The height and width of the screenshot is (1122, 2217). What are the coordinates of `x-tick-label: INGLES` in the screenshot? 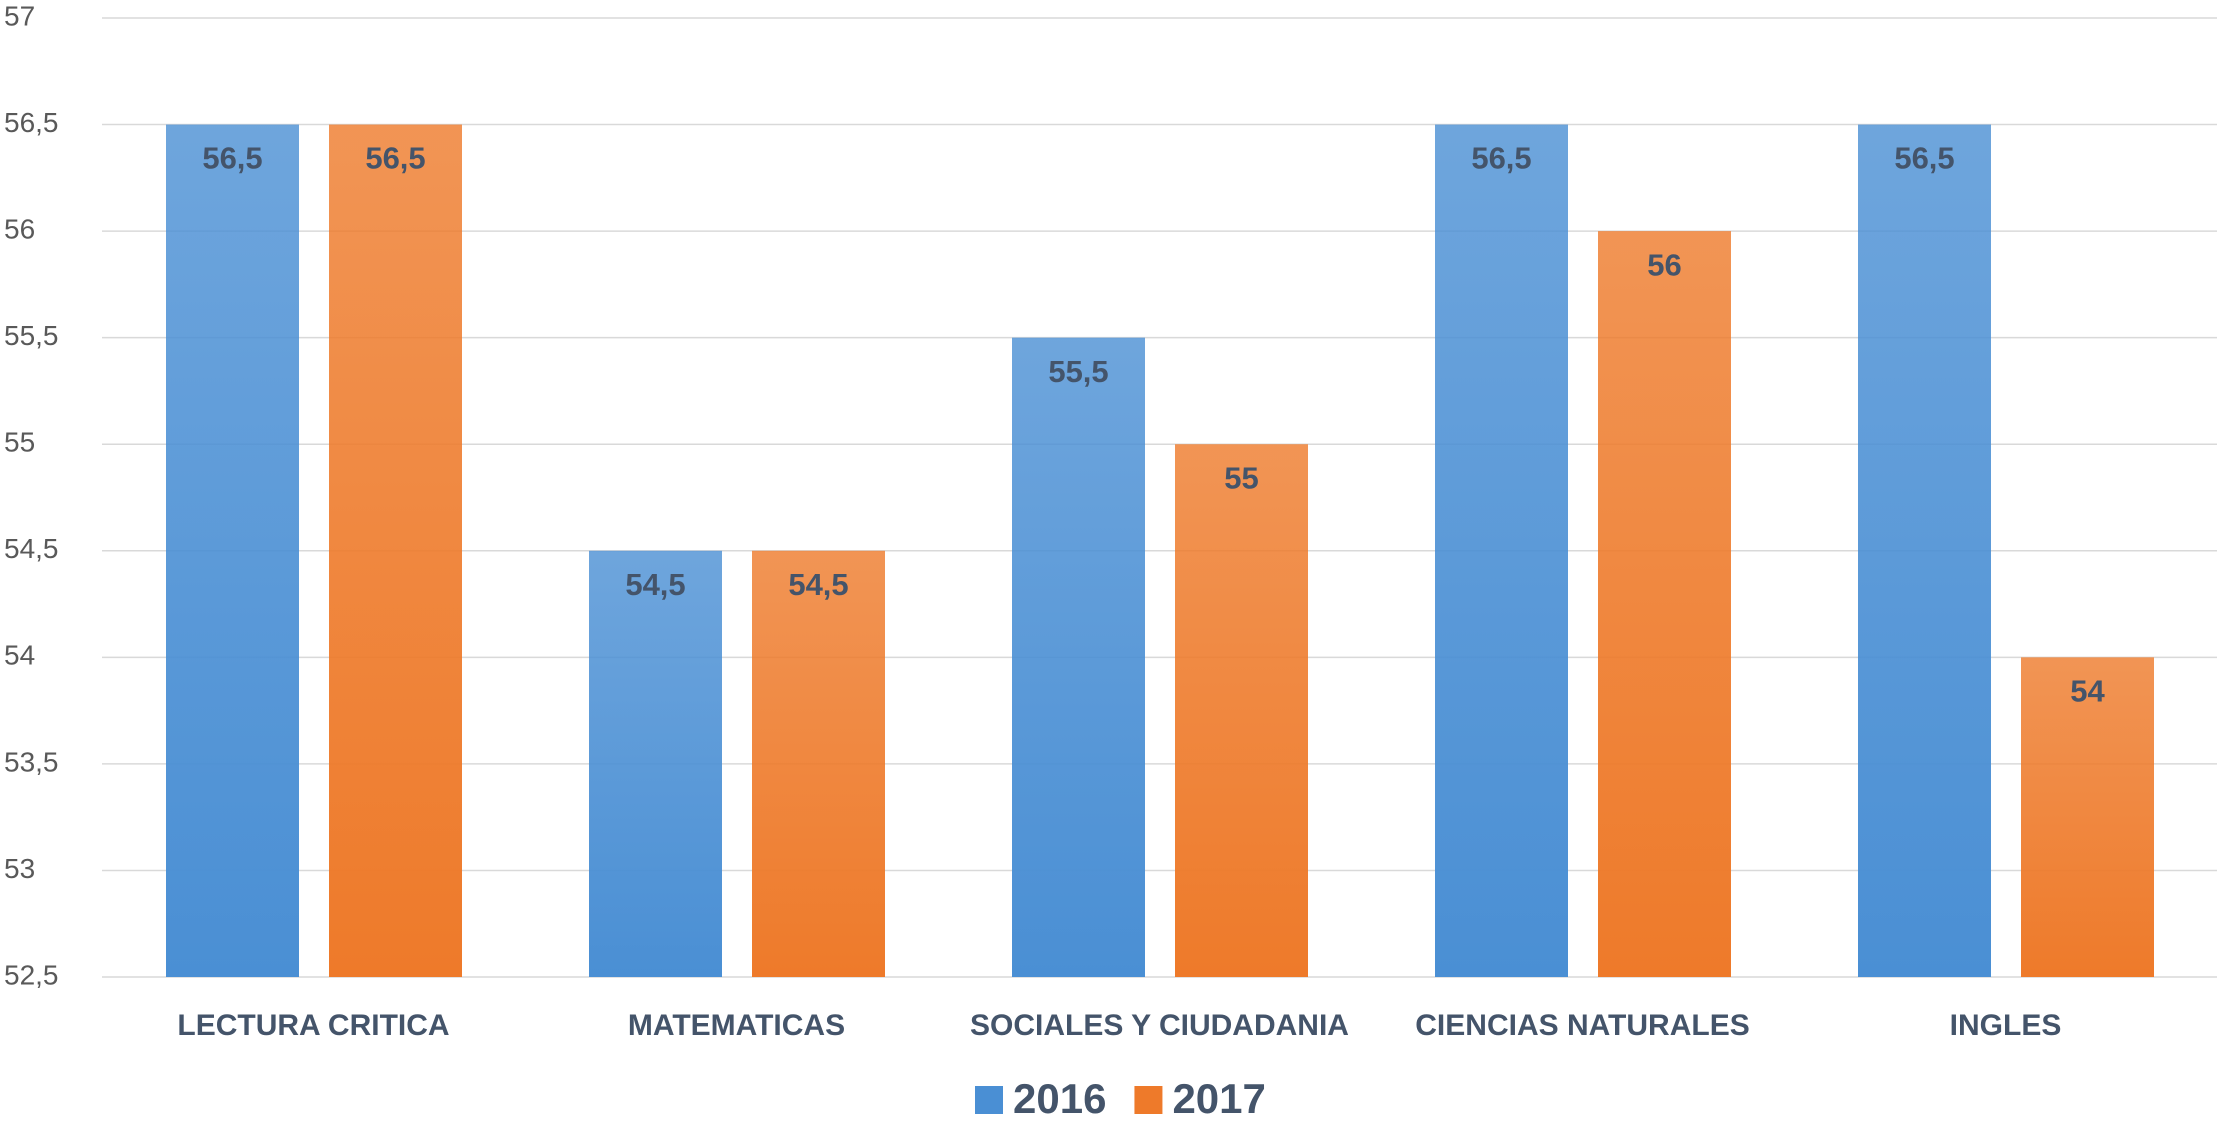 It's located at (2006, 1025).